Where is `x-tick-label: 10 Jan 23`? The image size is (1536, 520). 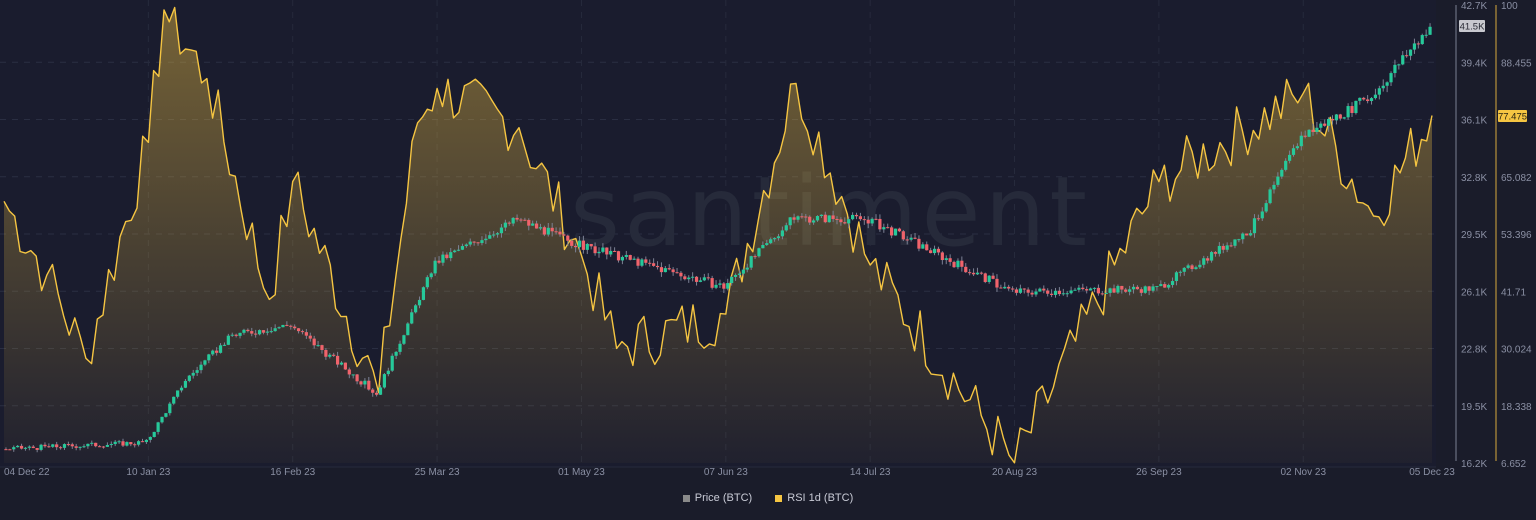 x-tick-label: 10 Jan 23 is located at coordinates (148, 472).